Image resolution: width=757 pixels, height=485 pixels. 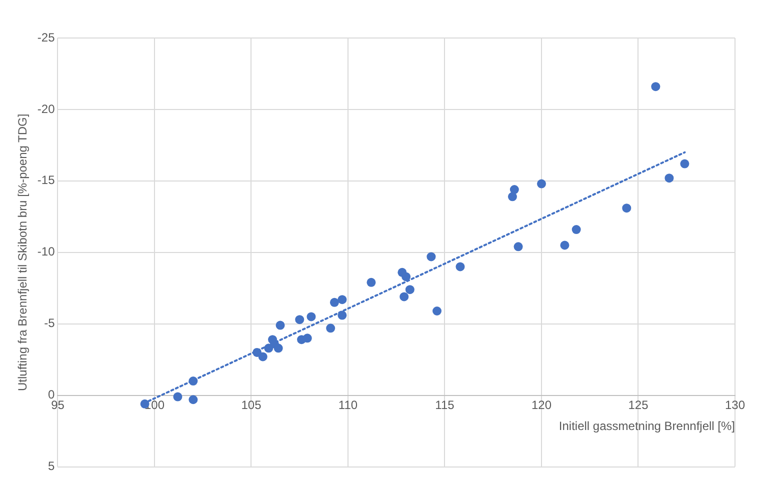 I want to click on x-tick-label: 120, so click(x=541, y=405).